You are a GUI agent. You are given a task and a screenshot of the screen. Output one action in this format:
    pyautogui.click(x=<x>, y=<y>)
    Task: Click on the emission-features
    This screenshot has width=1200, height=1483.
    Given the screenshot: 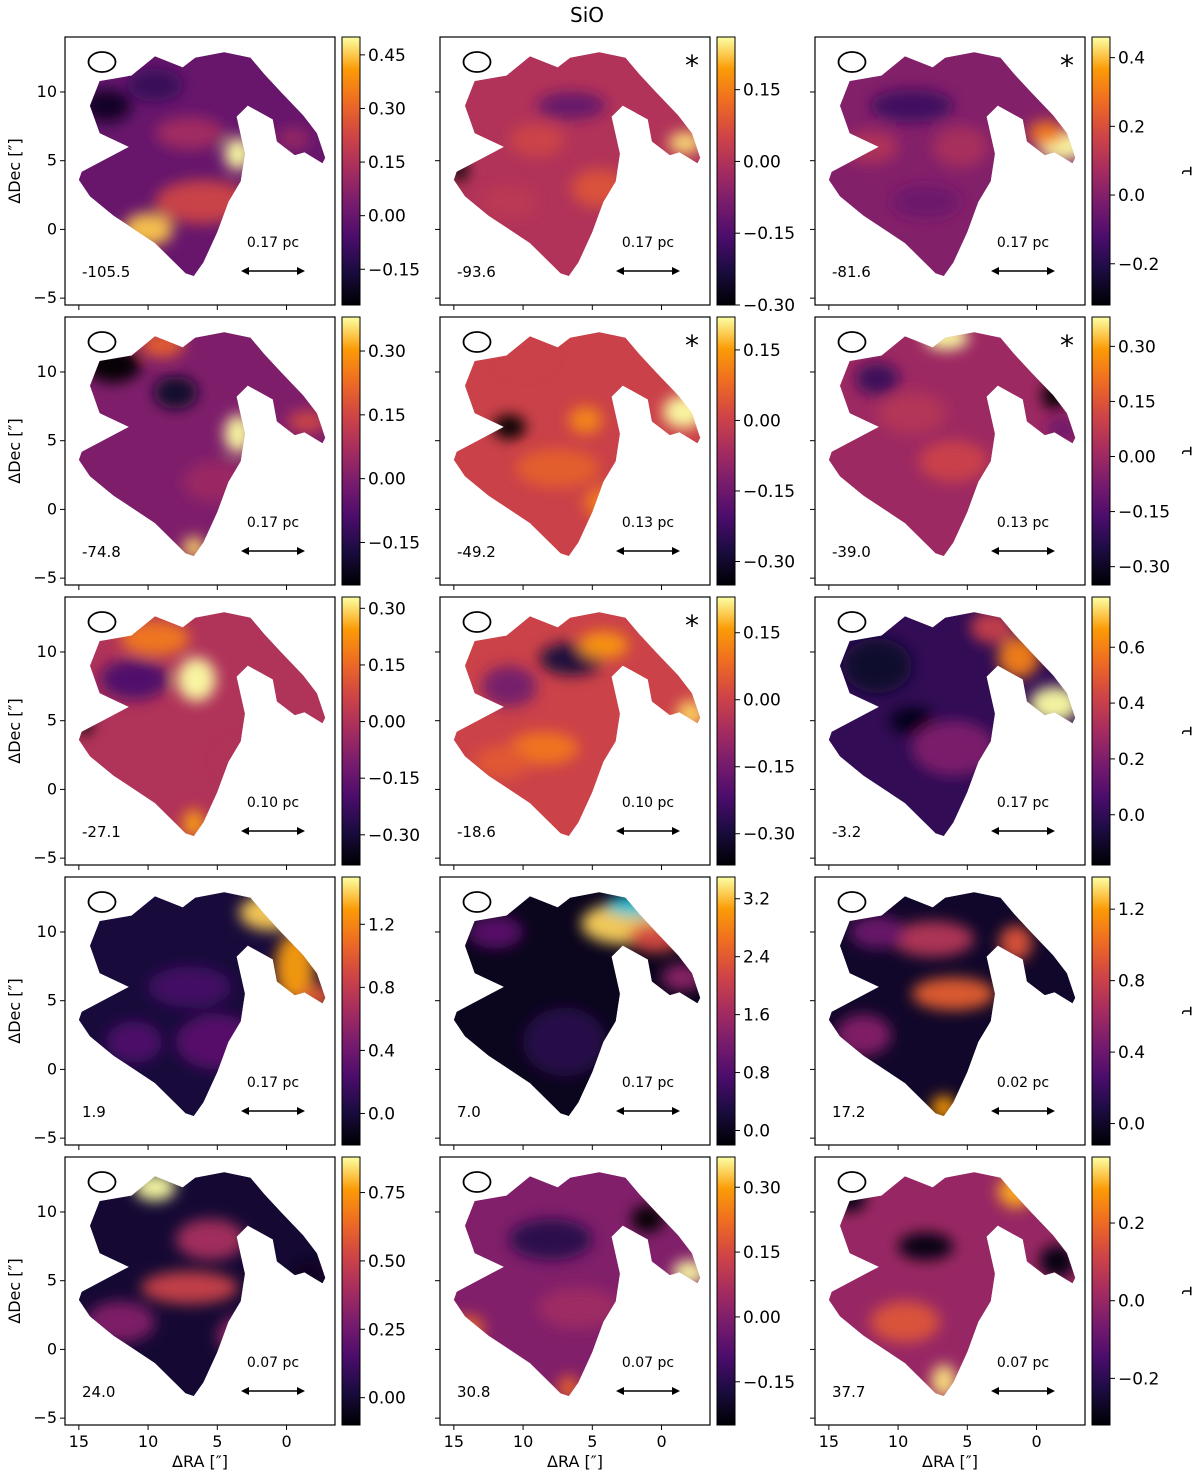 What is the action you would take?
    pyautogui.click(x=596, y=432)
    